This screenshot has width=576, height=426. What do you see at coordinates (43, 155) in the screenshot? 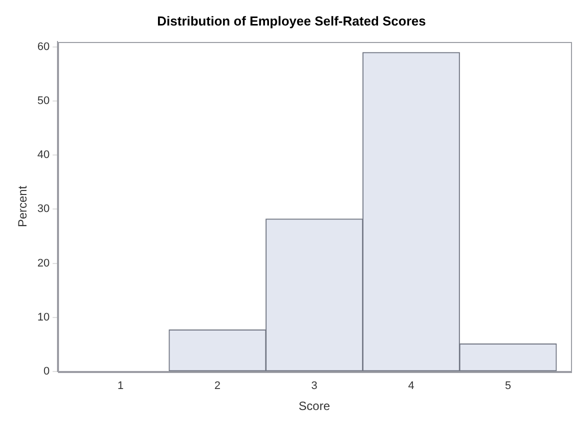
I see `y-tick-label: 40` at bounding box center [43, 155].